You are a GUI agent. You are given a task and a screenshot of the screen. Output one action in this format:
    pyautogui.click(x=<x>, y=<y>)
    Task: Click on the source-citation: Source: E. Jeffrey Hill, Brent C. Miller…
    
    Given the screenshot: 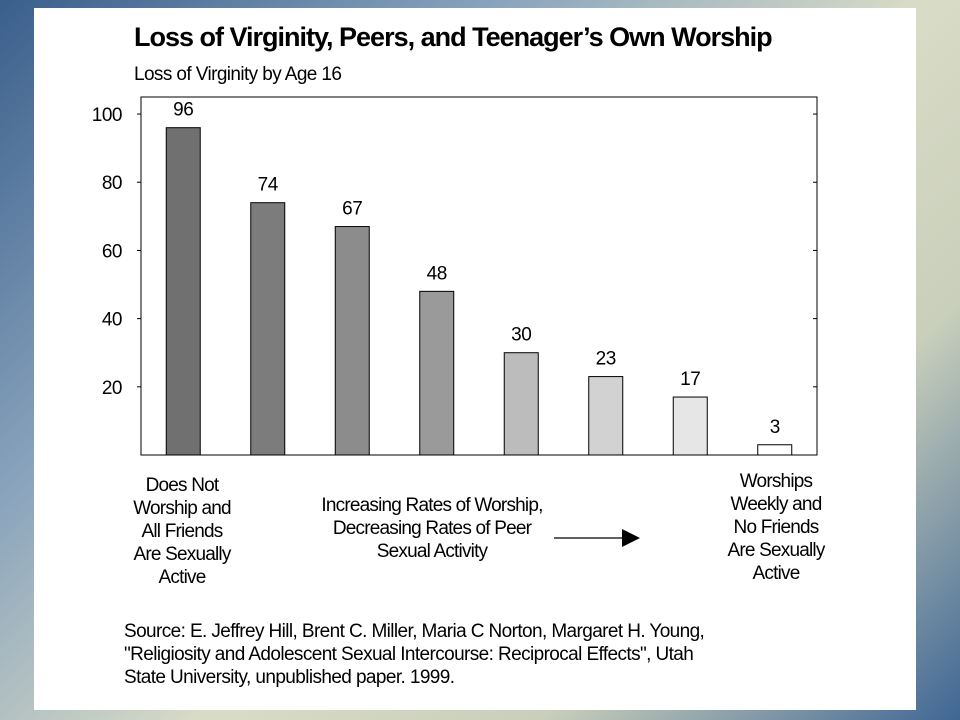 What is the action you would take?
    pyautogui.click(x=514, y=654)
    